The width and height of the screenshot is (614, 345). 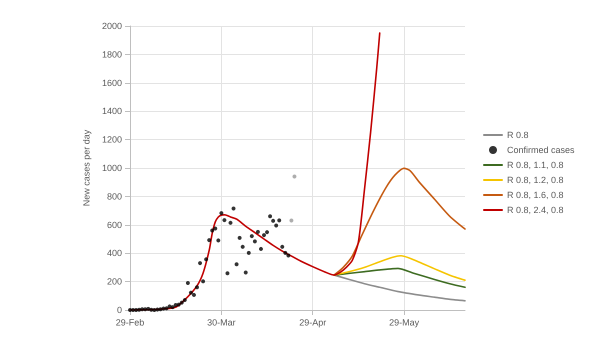 I want to click on legend-label: Confirmed cases, so click(x=541, y=150).